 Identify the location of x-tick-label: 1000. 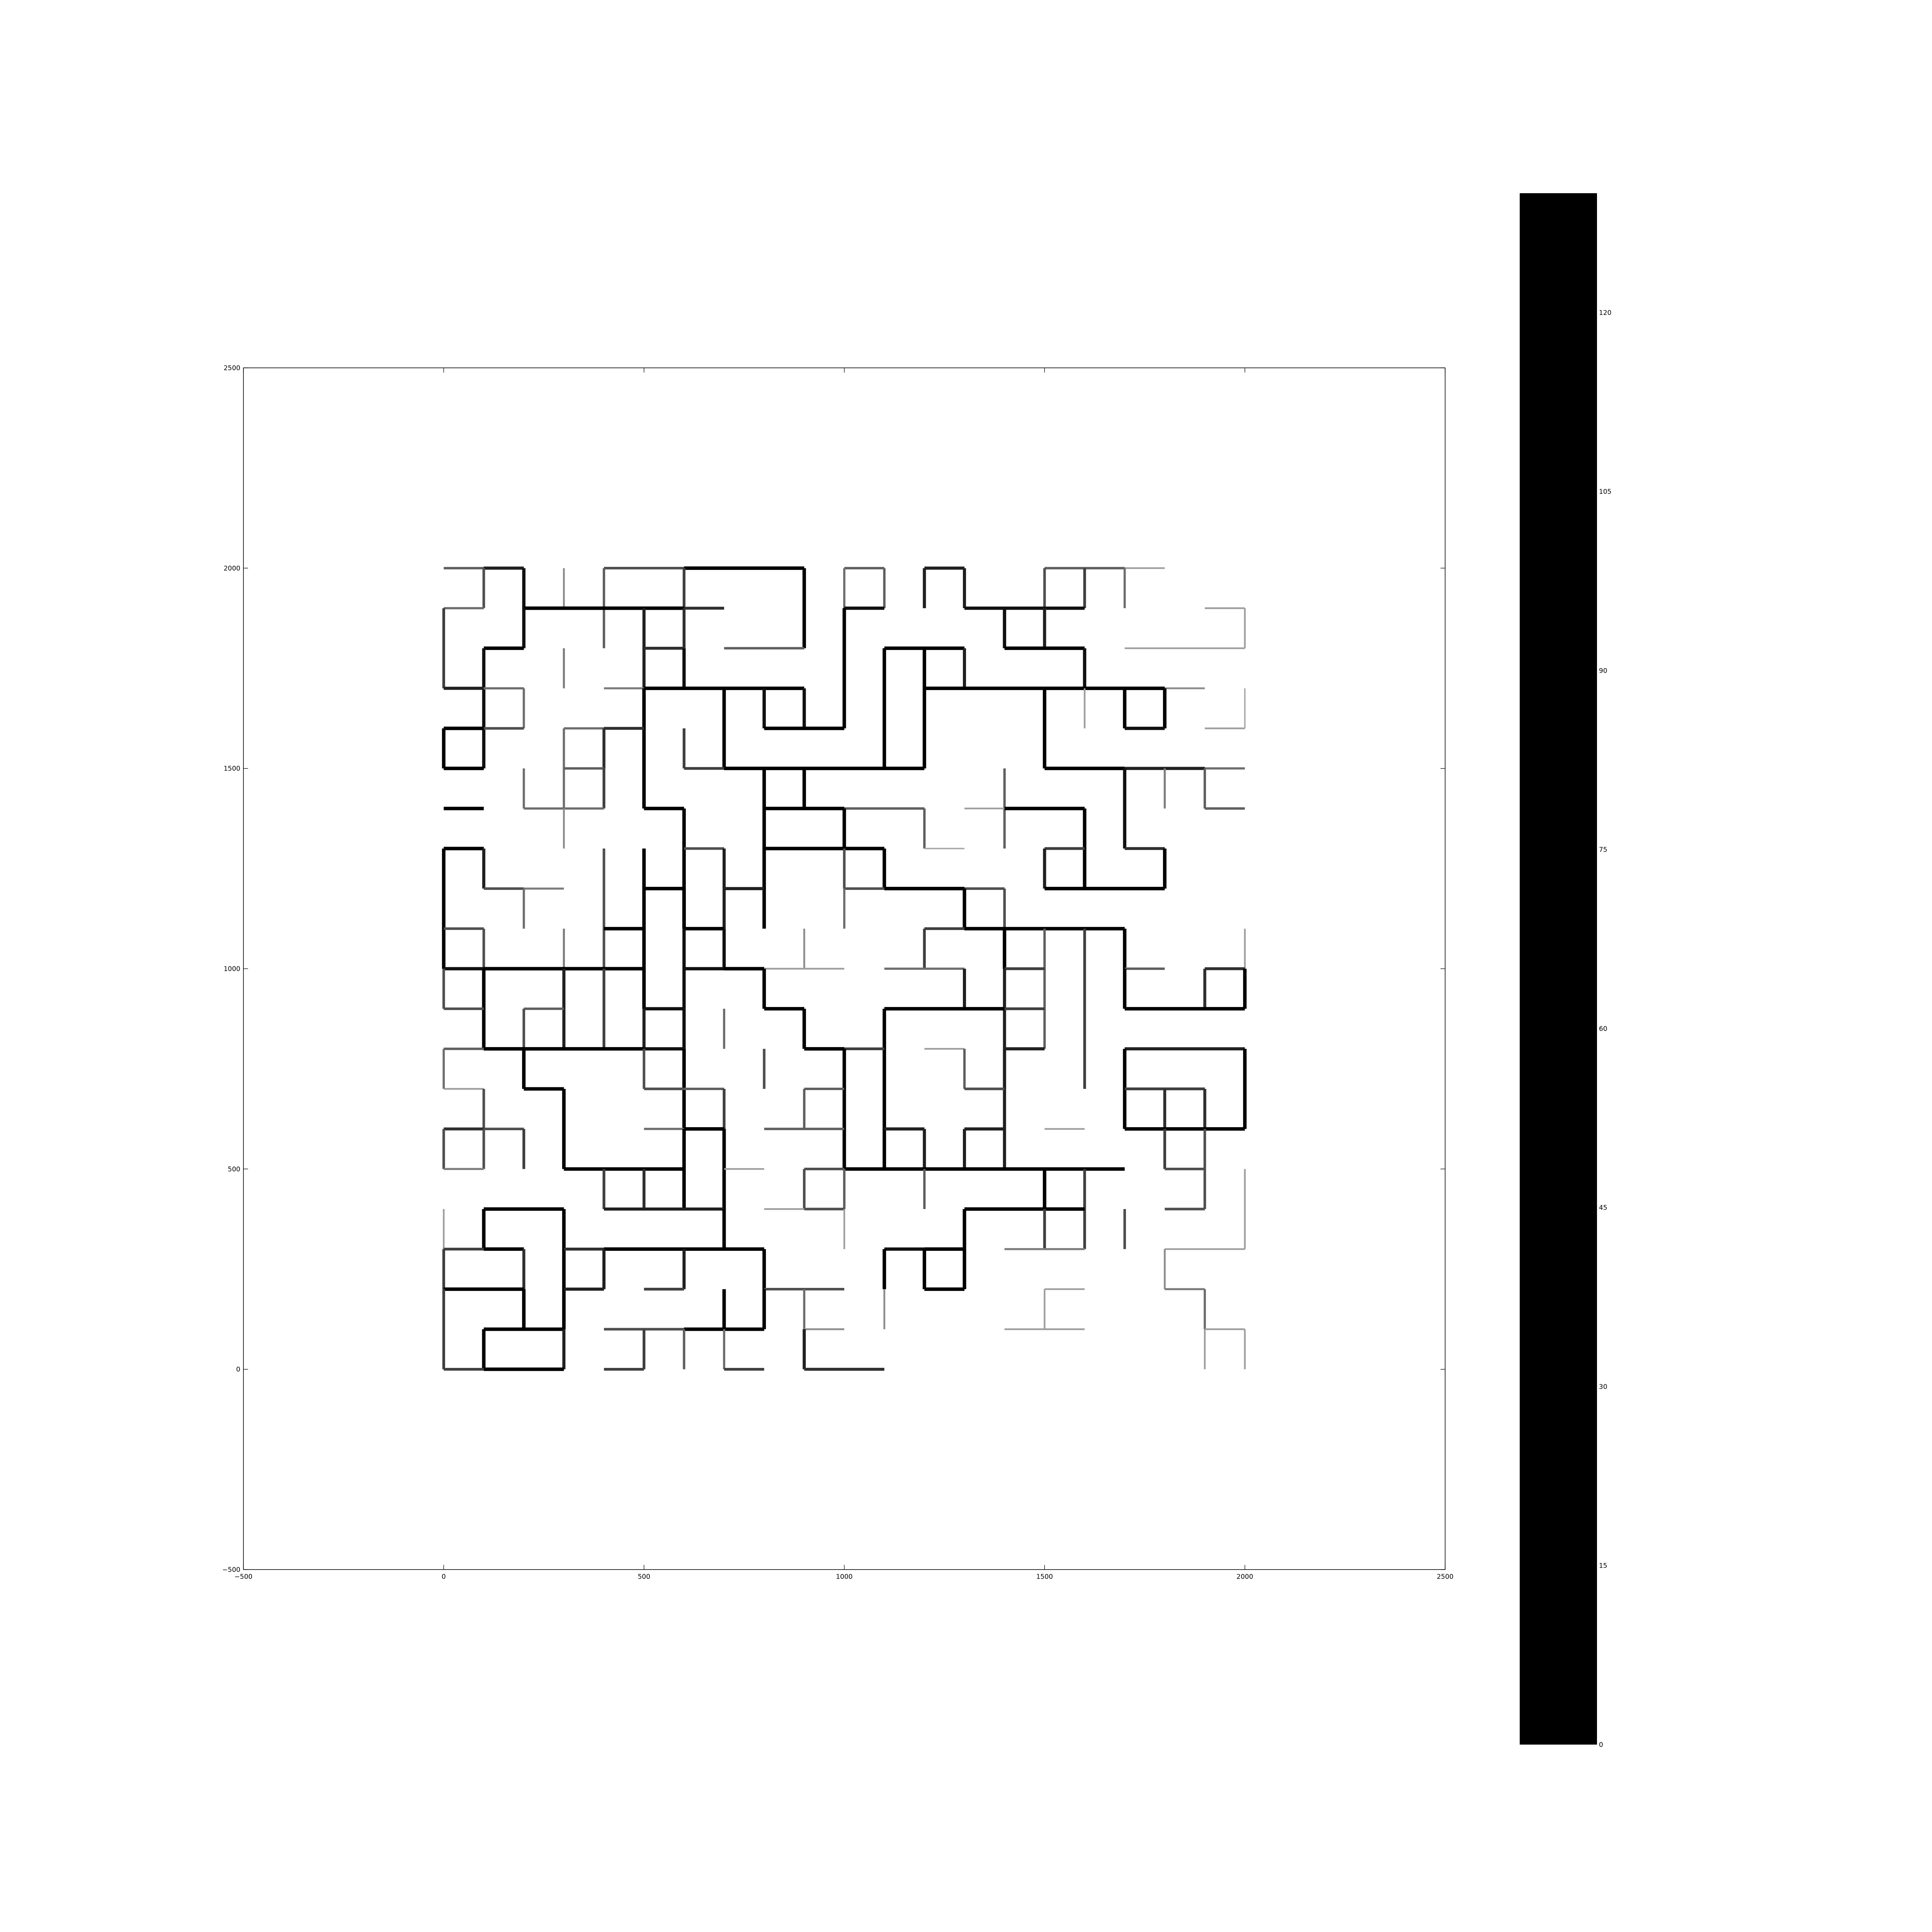
(844, 1577).